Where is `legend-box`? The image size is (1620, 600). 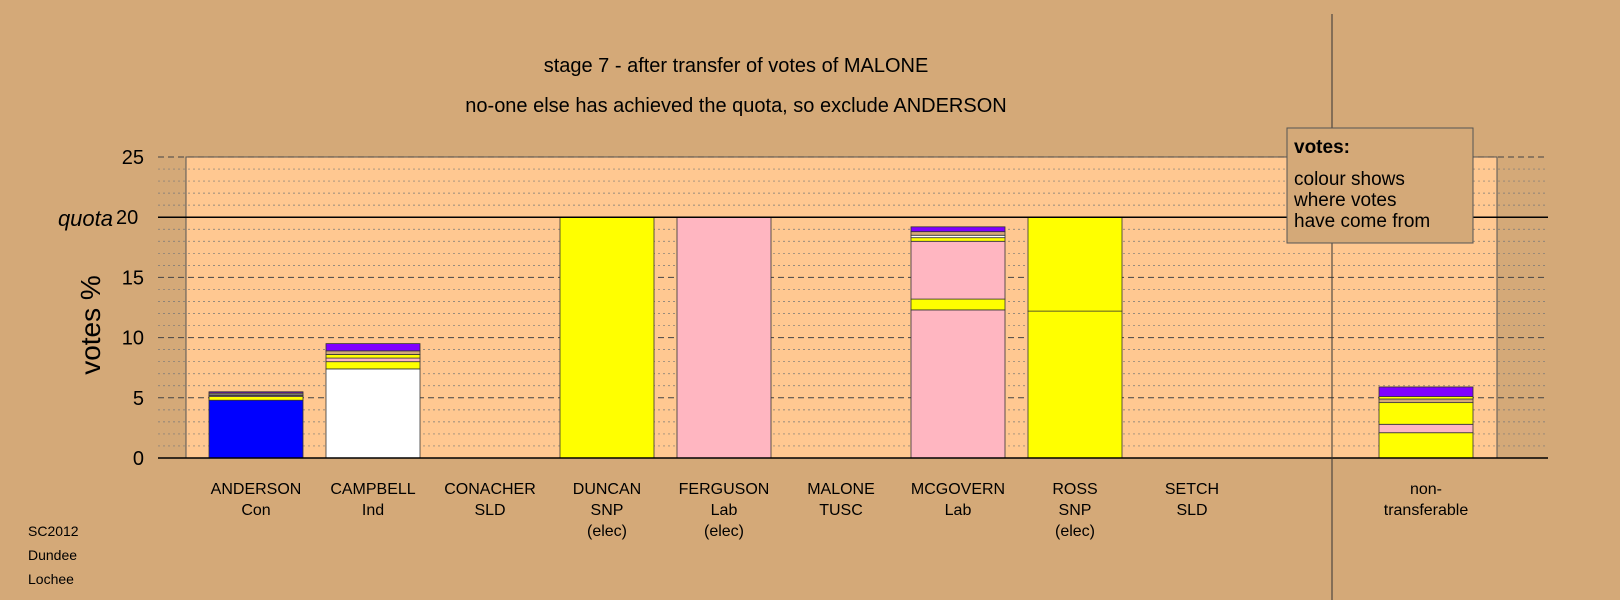
legend-box is located at coordinates (1380, 185).